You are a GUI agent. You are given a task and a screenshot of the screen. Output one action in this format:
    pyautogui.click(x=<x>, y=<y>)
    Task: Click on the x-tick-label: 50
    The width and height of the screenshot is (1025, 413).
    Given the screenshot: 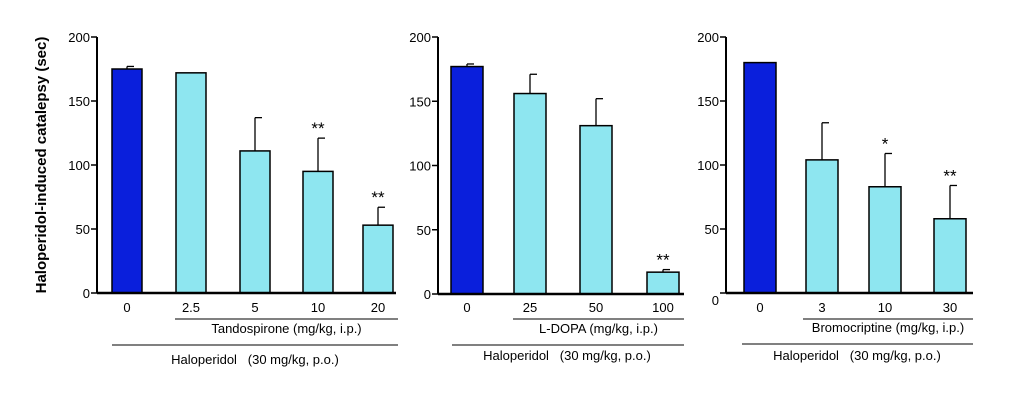 What is the action you would take?
    pyautogui.click(x=596, y=307)
    